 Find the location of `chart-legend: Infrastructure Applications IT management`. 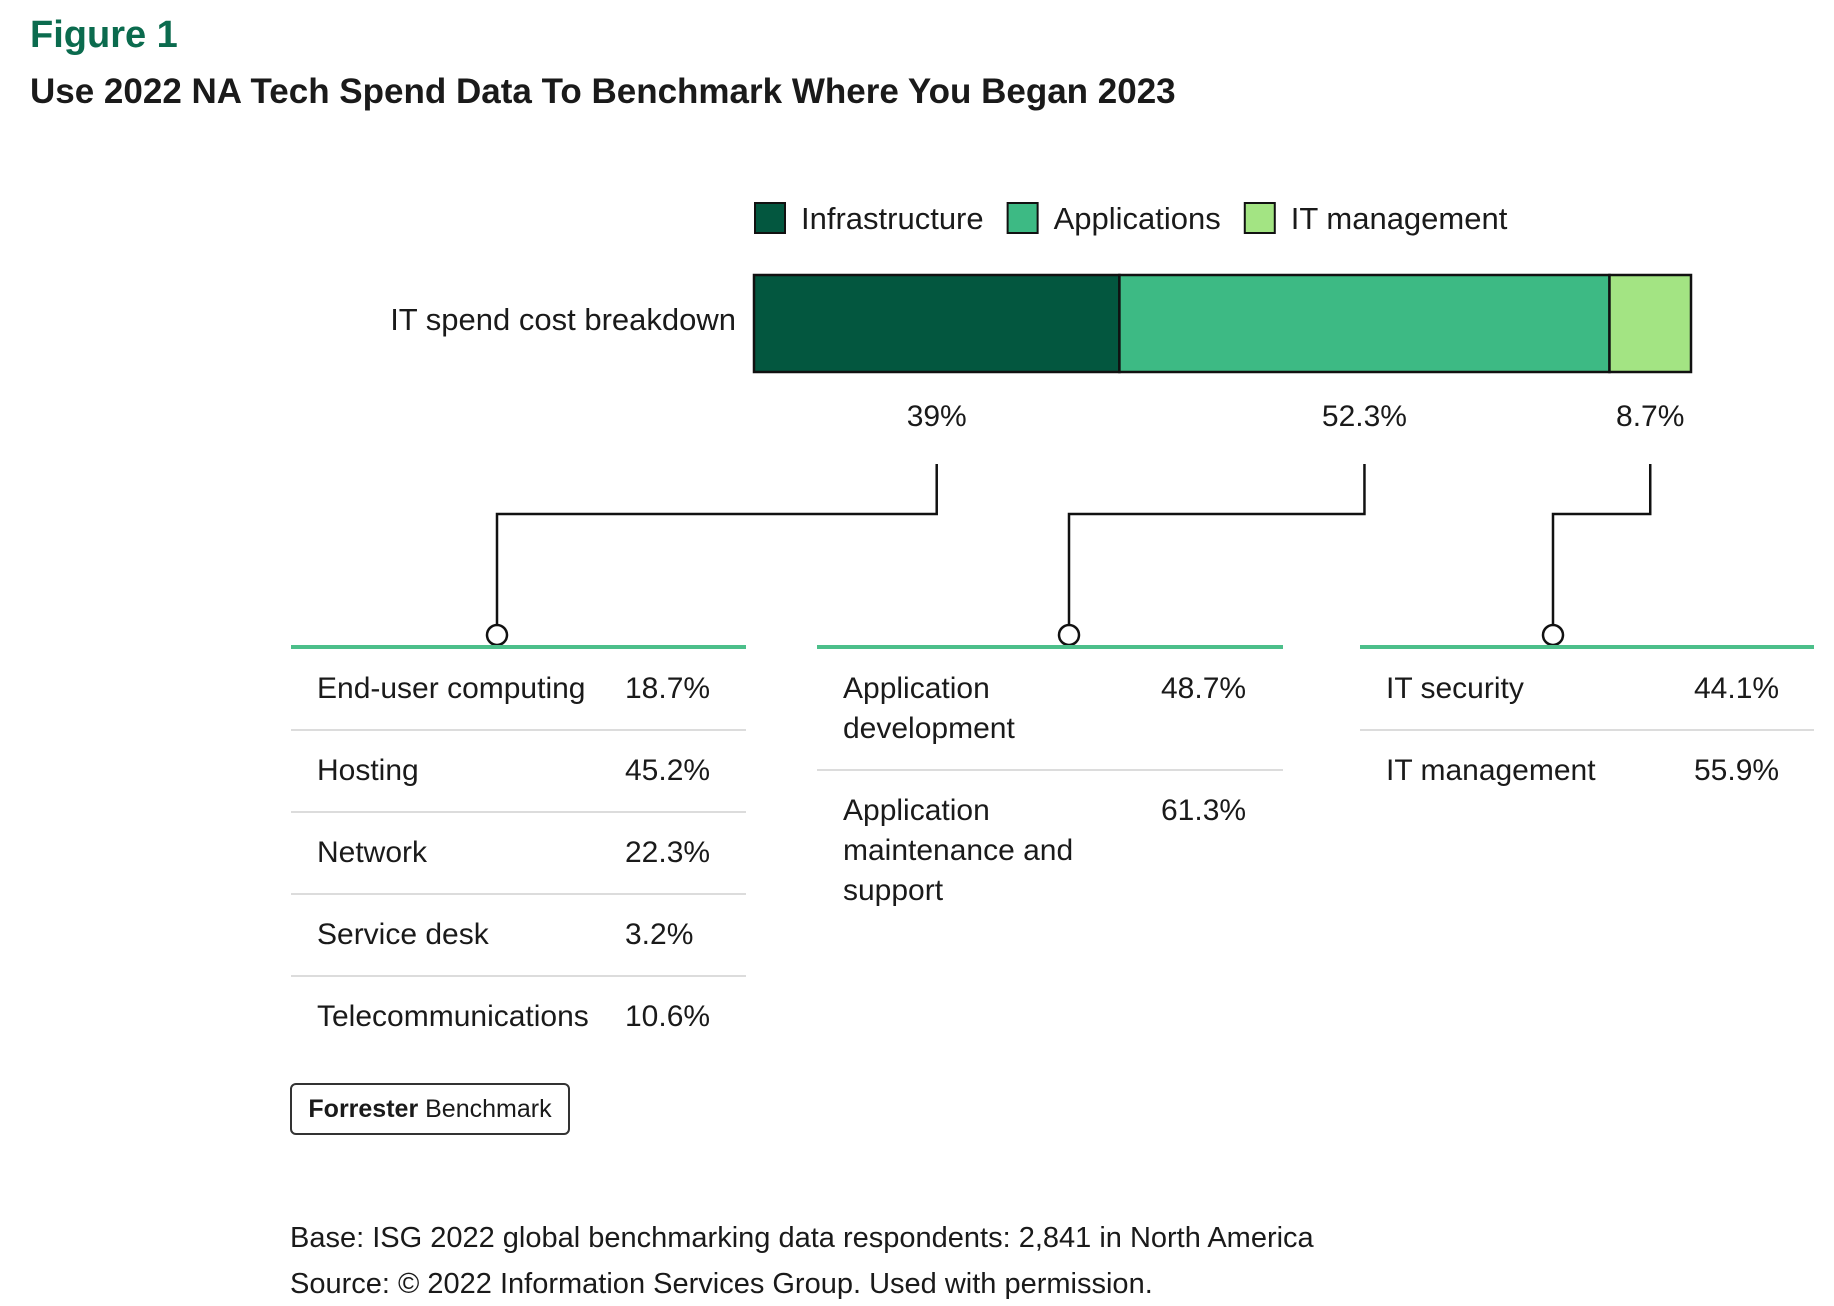

chart-legend: Infrastructure Applications IT management is located at coordinates (1131, 218).